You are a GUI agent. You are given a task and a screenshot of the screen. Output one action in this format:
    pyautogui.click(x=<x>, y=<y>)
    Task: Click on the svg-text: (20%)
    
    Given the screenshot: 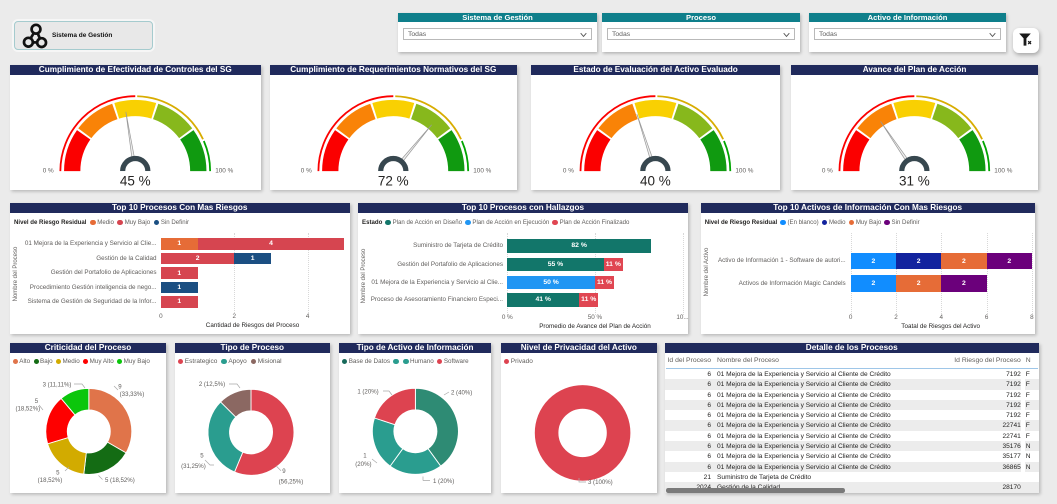 What is the action you would take?
    pyautogui.click(x=363, y=463)
    